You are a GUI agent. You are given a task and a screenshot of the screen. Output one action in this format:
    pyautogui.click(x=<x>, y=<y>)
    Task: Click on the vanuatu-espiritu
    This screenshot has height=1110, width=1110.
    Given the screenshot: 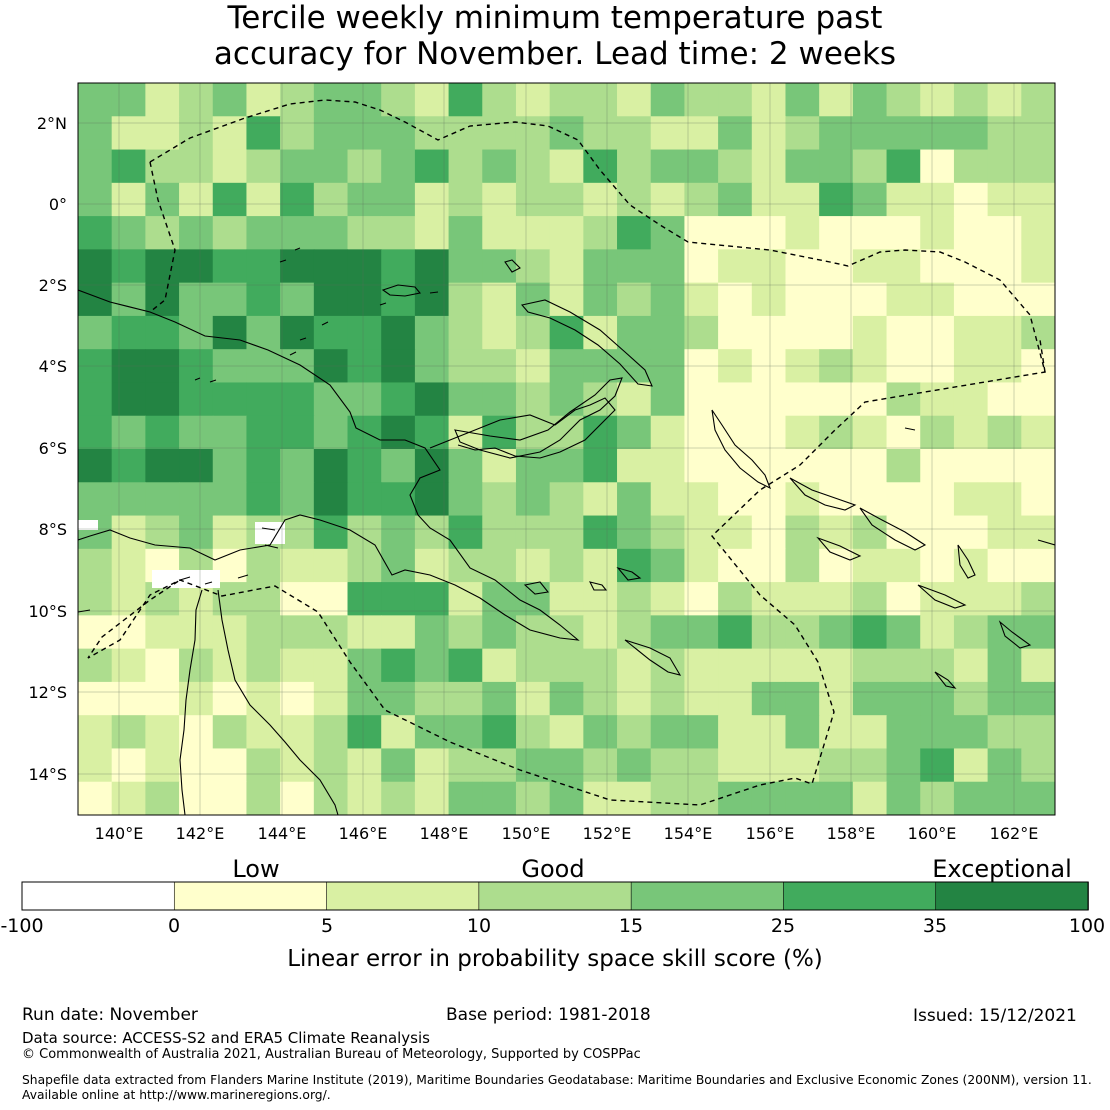 What is the action you would take?
    pyautogui.click(x=1015, y=634)
    